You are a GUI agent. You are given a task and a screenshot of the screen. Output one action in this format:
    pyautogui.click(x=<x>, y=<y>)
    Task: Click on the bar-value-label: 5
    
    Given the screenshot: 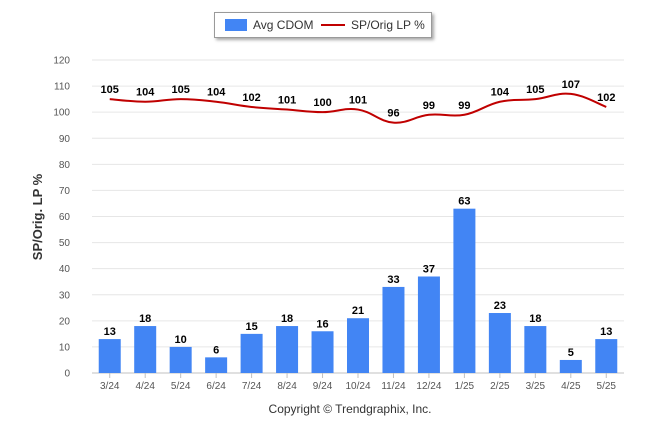 What is the action you would take?
    pyautogui.click(x=571, y=353)
    